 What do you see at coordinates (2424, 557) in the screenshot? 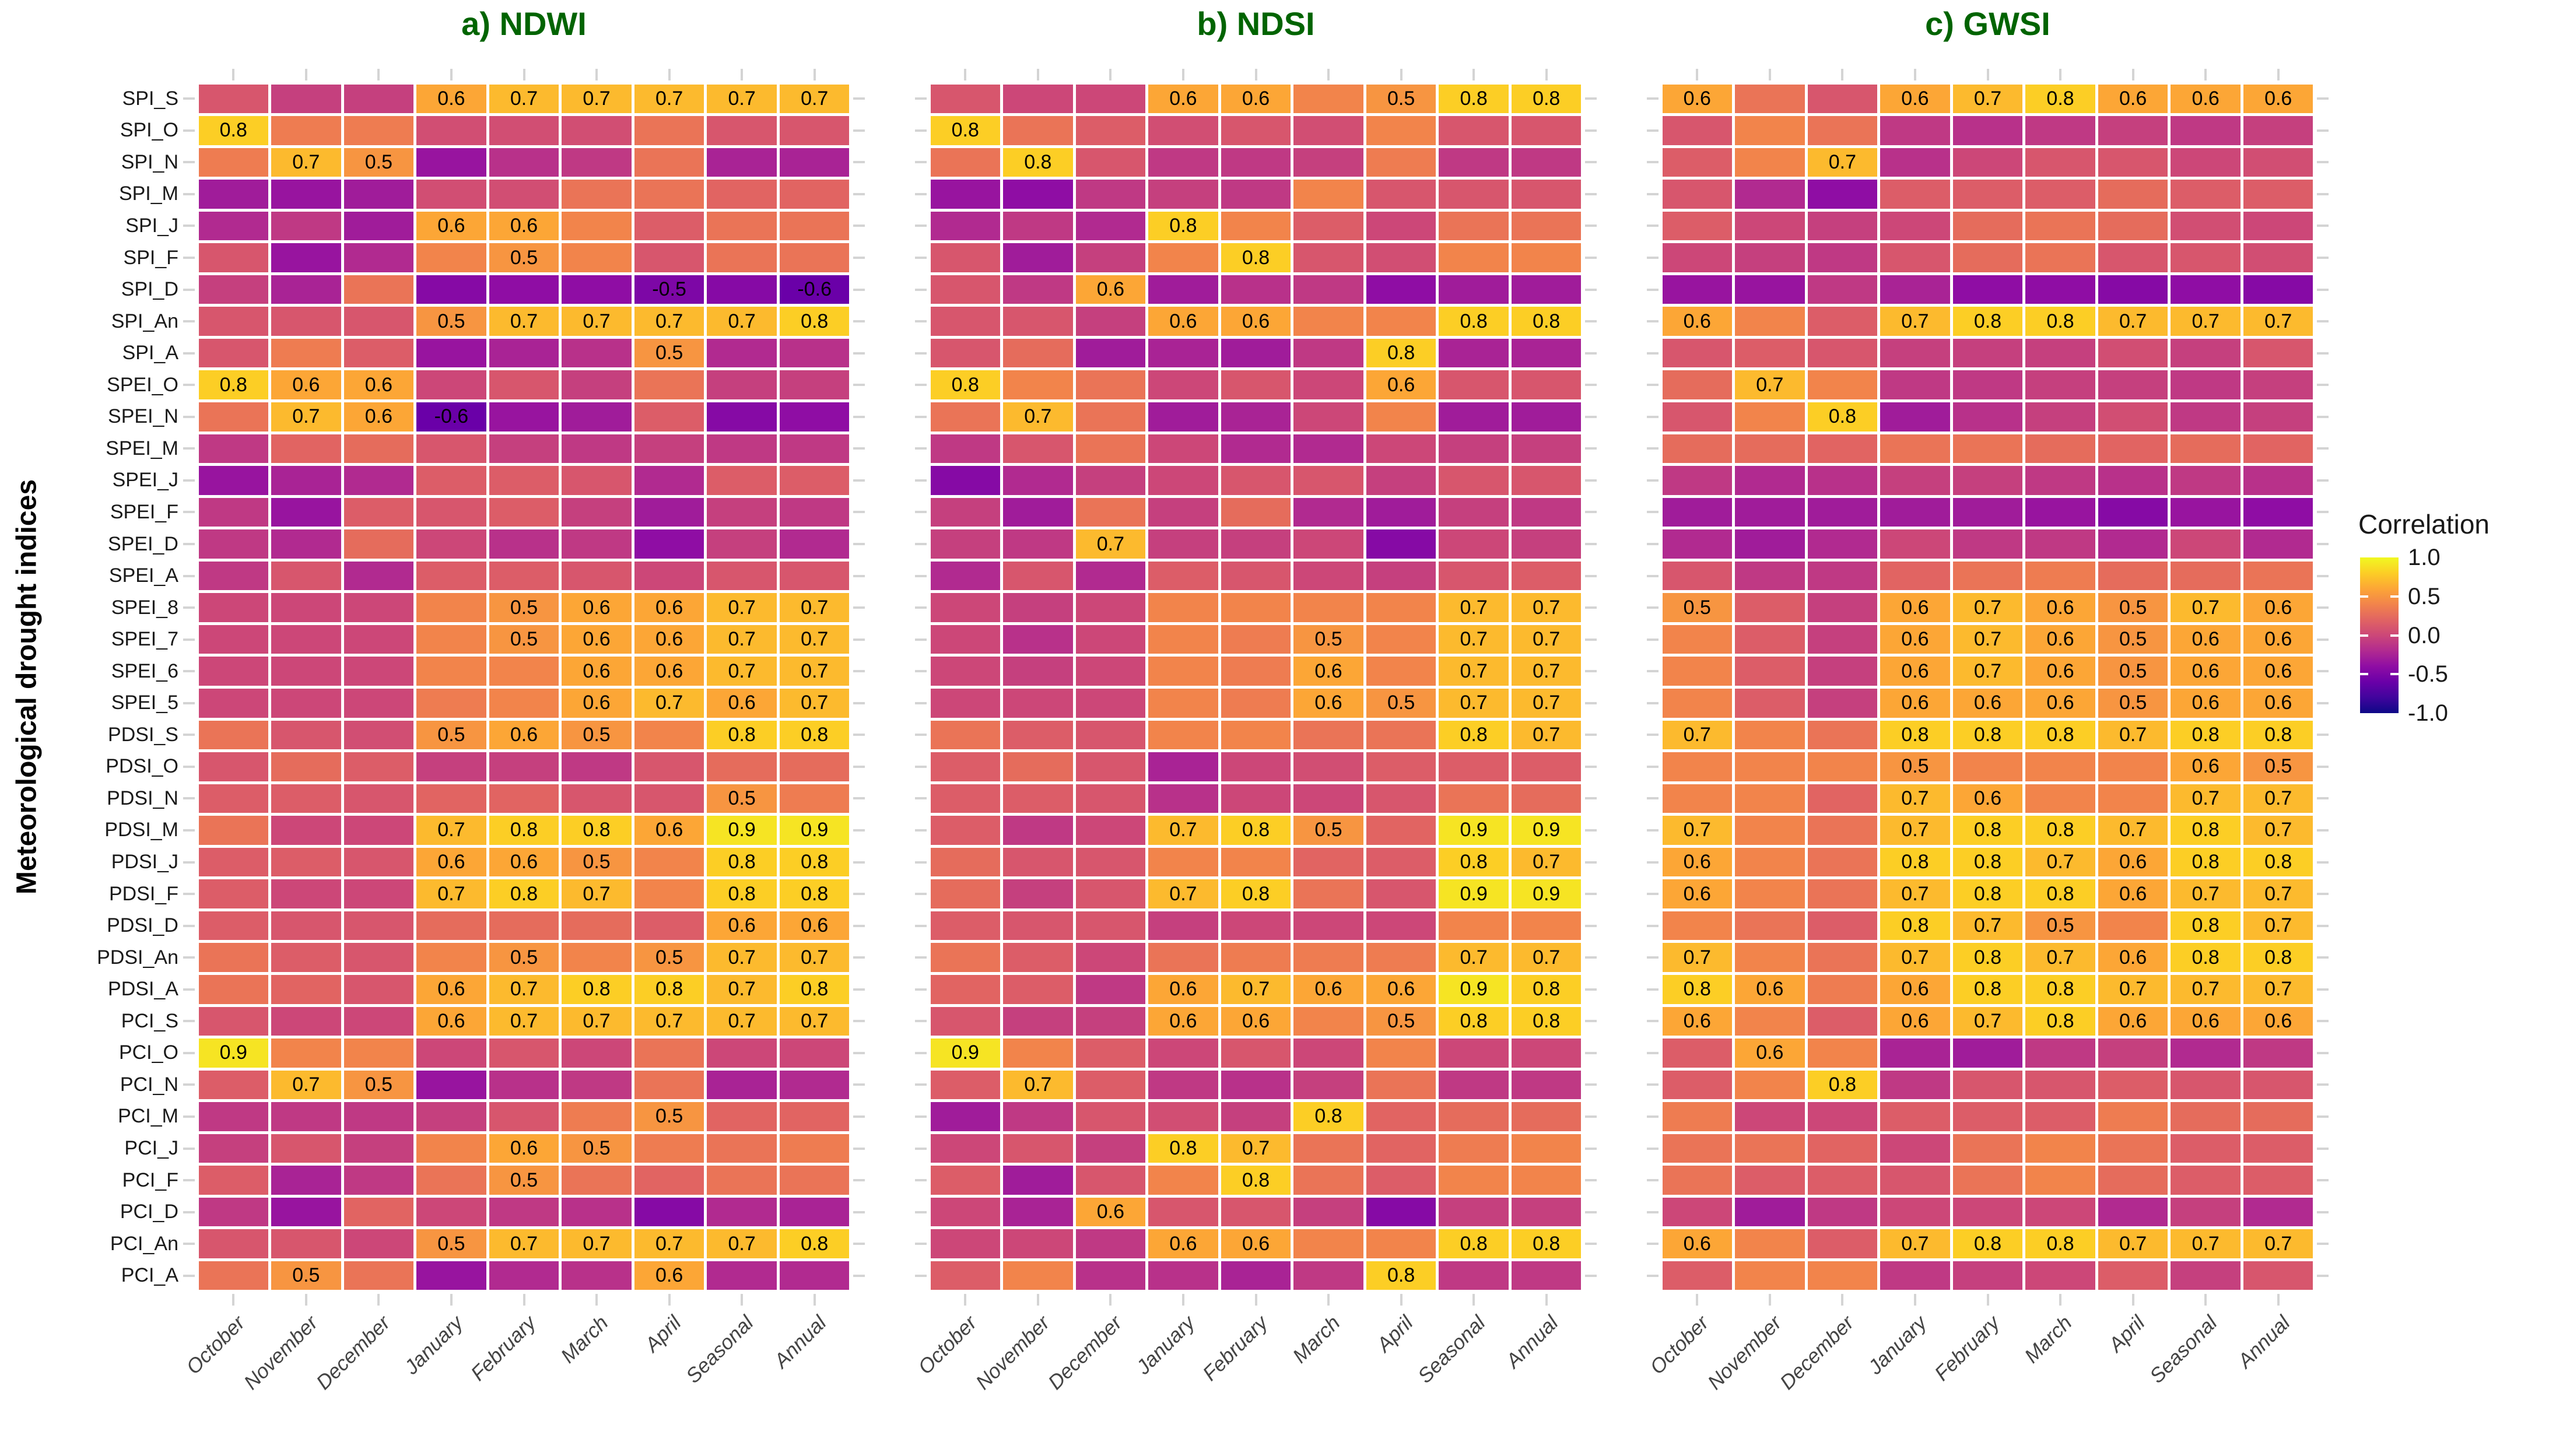
I see `legend-tick-label: 1.0` at bounding box center [2424, 557].